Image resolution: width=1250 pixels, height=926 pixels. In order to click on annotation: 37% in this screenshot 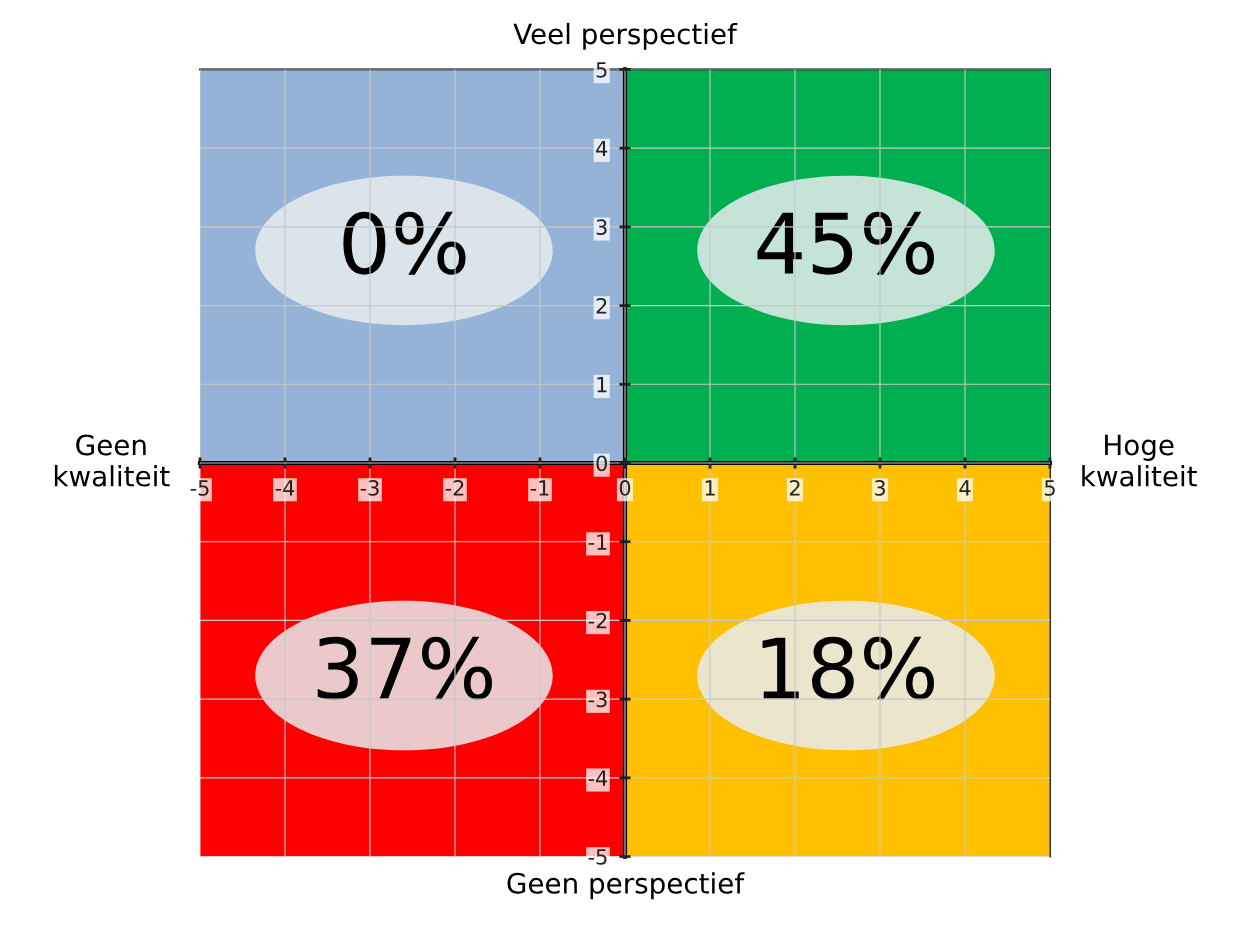, I will do `click(405, 668)`.